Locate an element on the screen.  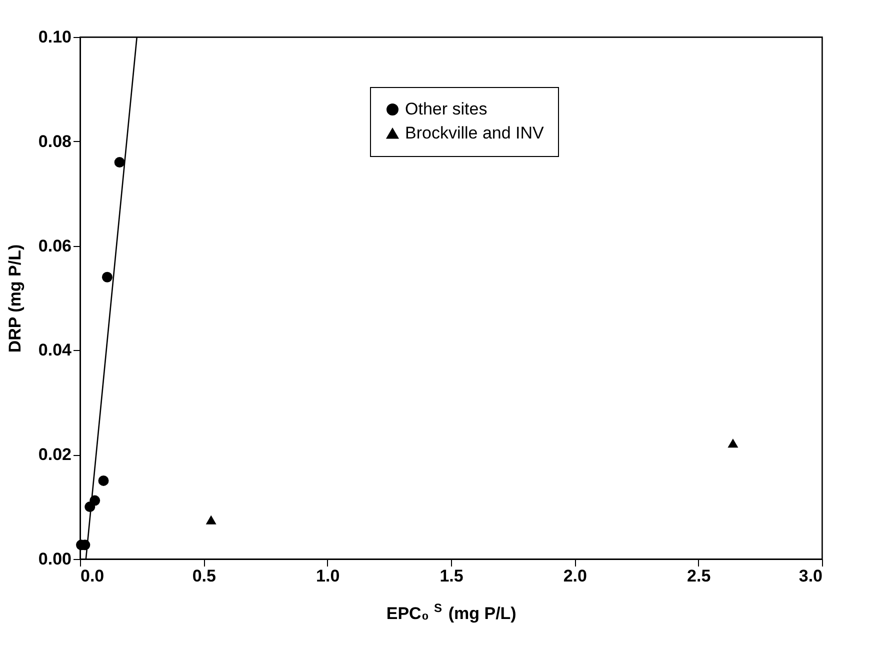
y-tick-label: 0.04 is located at coordinates (55, 350).